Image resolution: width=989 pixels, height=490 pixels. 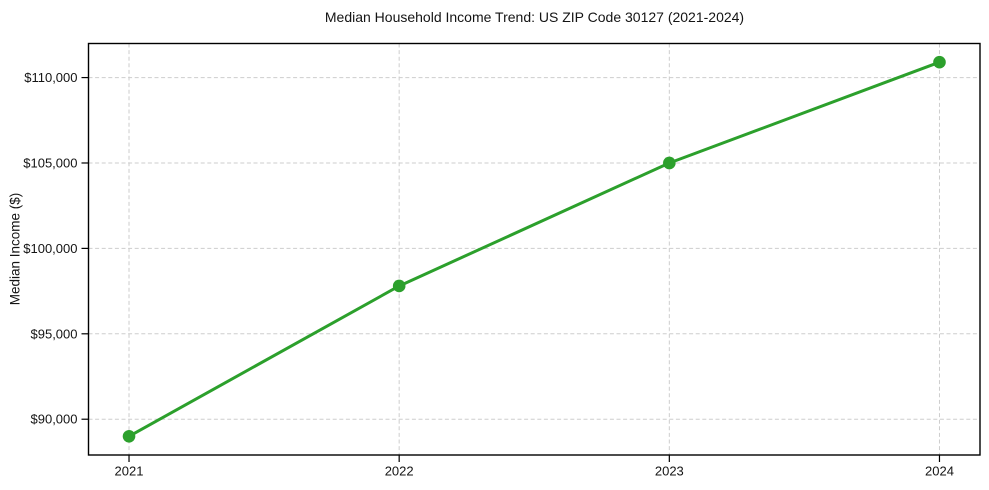 I want to click on y-tick-label: $100,000, so click(x=50, y=248).